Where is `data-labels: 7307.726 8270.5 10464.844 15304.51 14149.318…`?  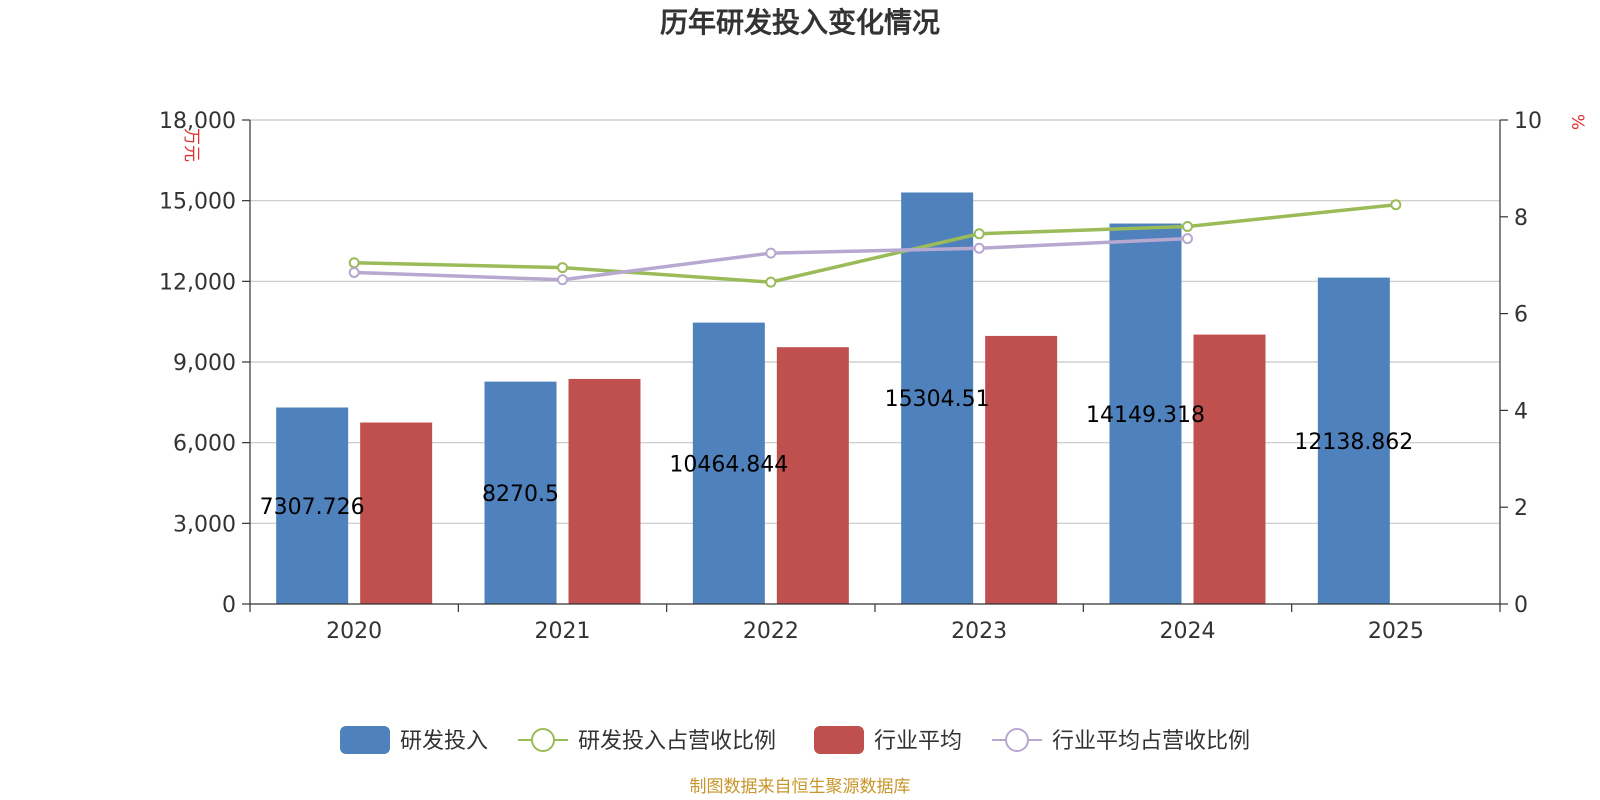
data-labels: 7307.726 8270.5 10464.844 15304.51 14149.318… is located at coordinates (837, 453).